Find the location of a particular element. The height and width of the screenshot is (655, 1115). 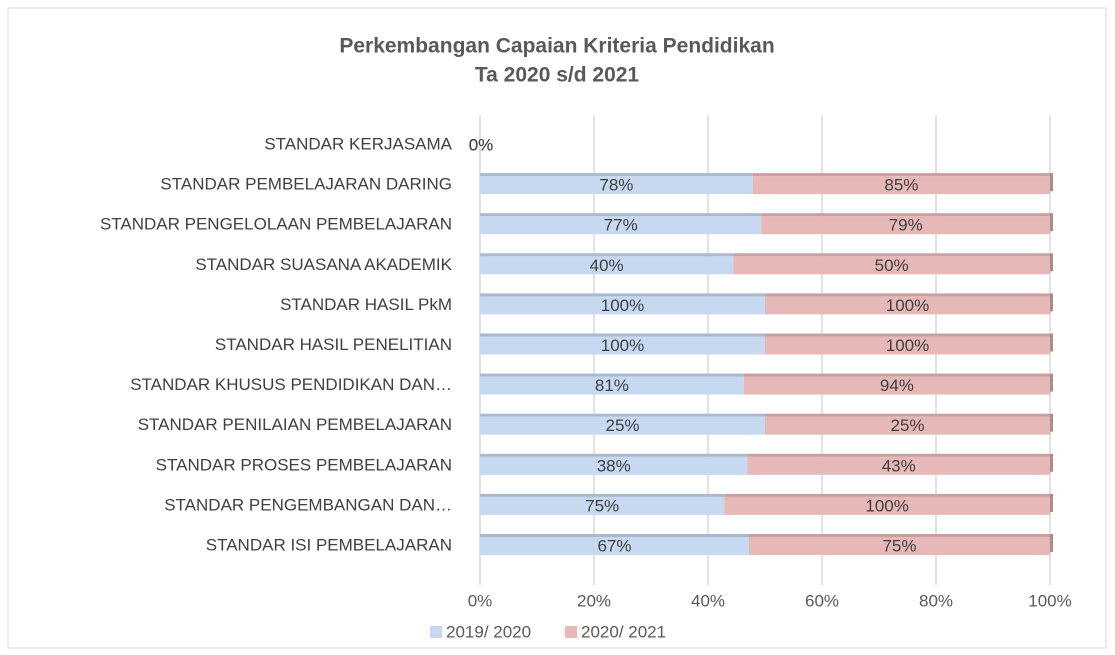

data-label: 77% is located at coordinates (621, 225).